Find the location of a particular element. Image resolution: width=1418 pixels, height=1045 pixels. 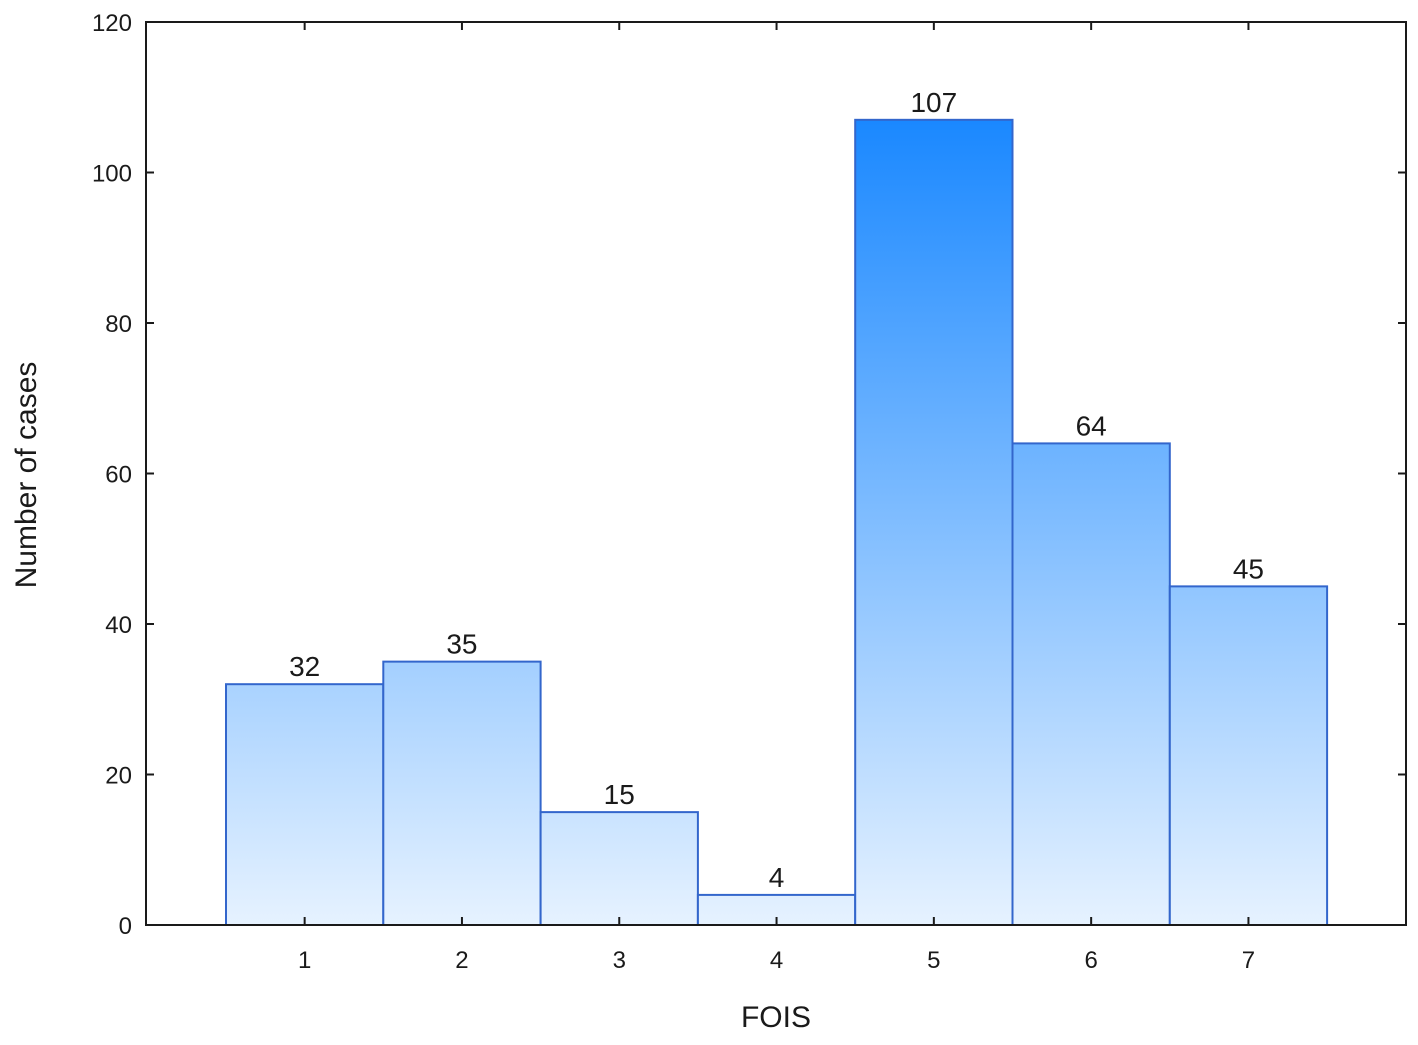

data-label-1: 32 is located at coordinates (304, 666).